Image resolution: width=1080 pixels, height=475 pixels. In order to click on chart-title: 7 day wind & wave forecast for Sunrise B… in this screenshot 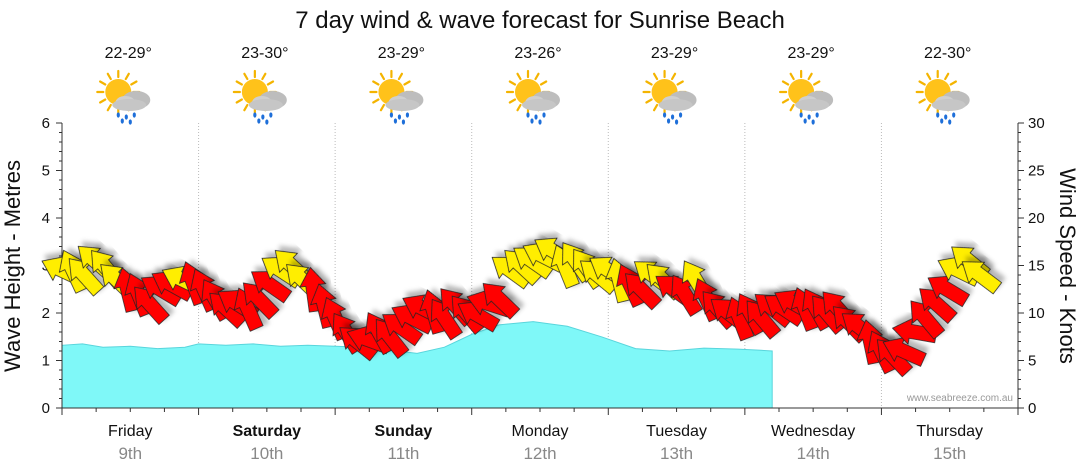, I will do `click(540, 20)`.